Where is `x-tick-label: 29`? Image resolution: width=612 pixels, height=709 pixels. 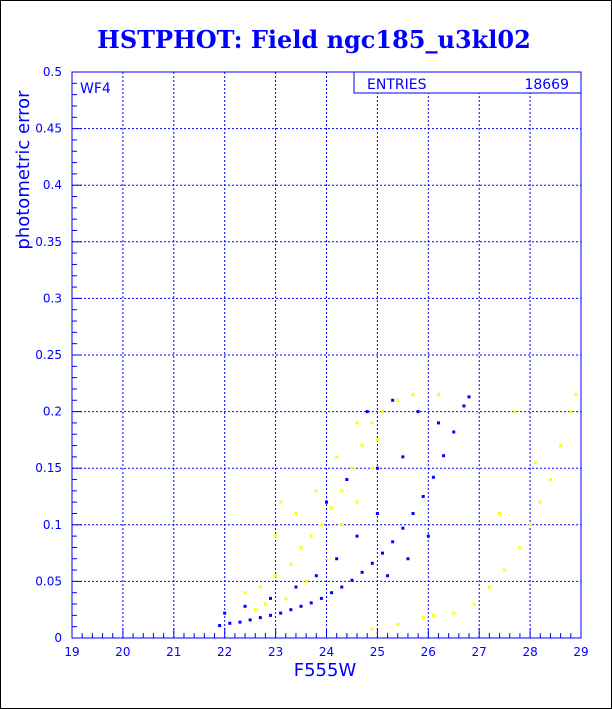
x-tick-label: 29 is located at coordinates (580, 652).